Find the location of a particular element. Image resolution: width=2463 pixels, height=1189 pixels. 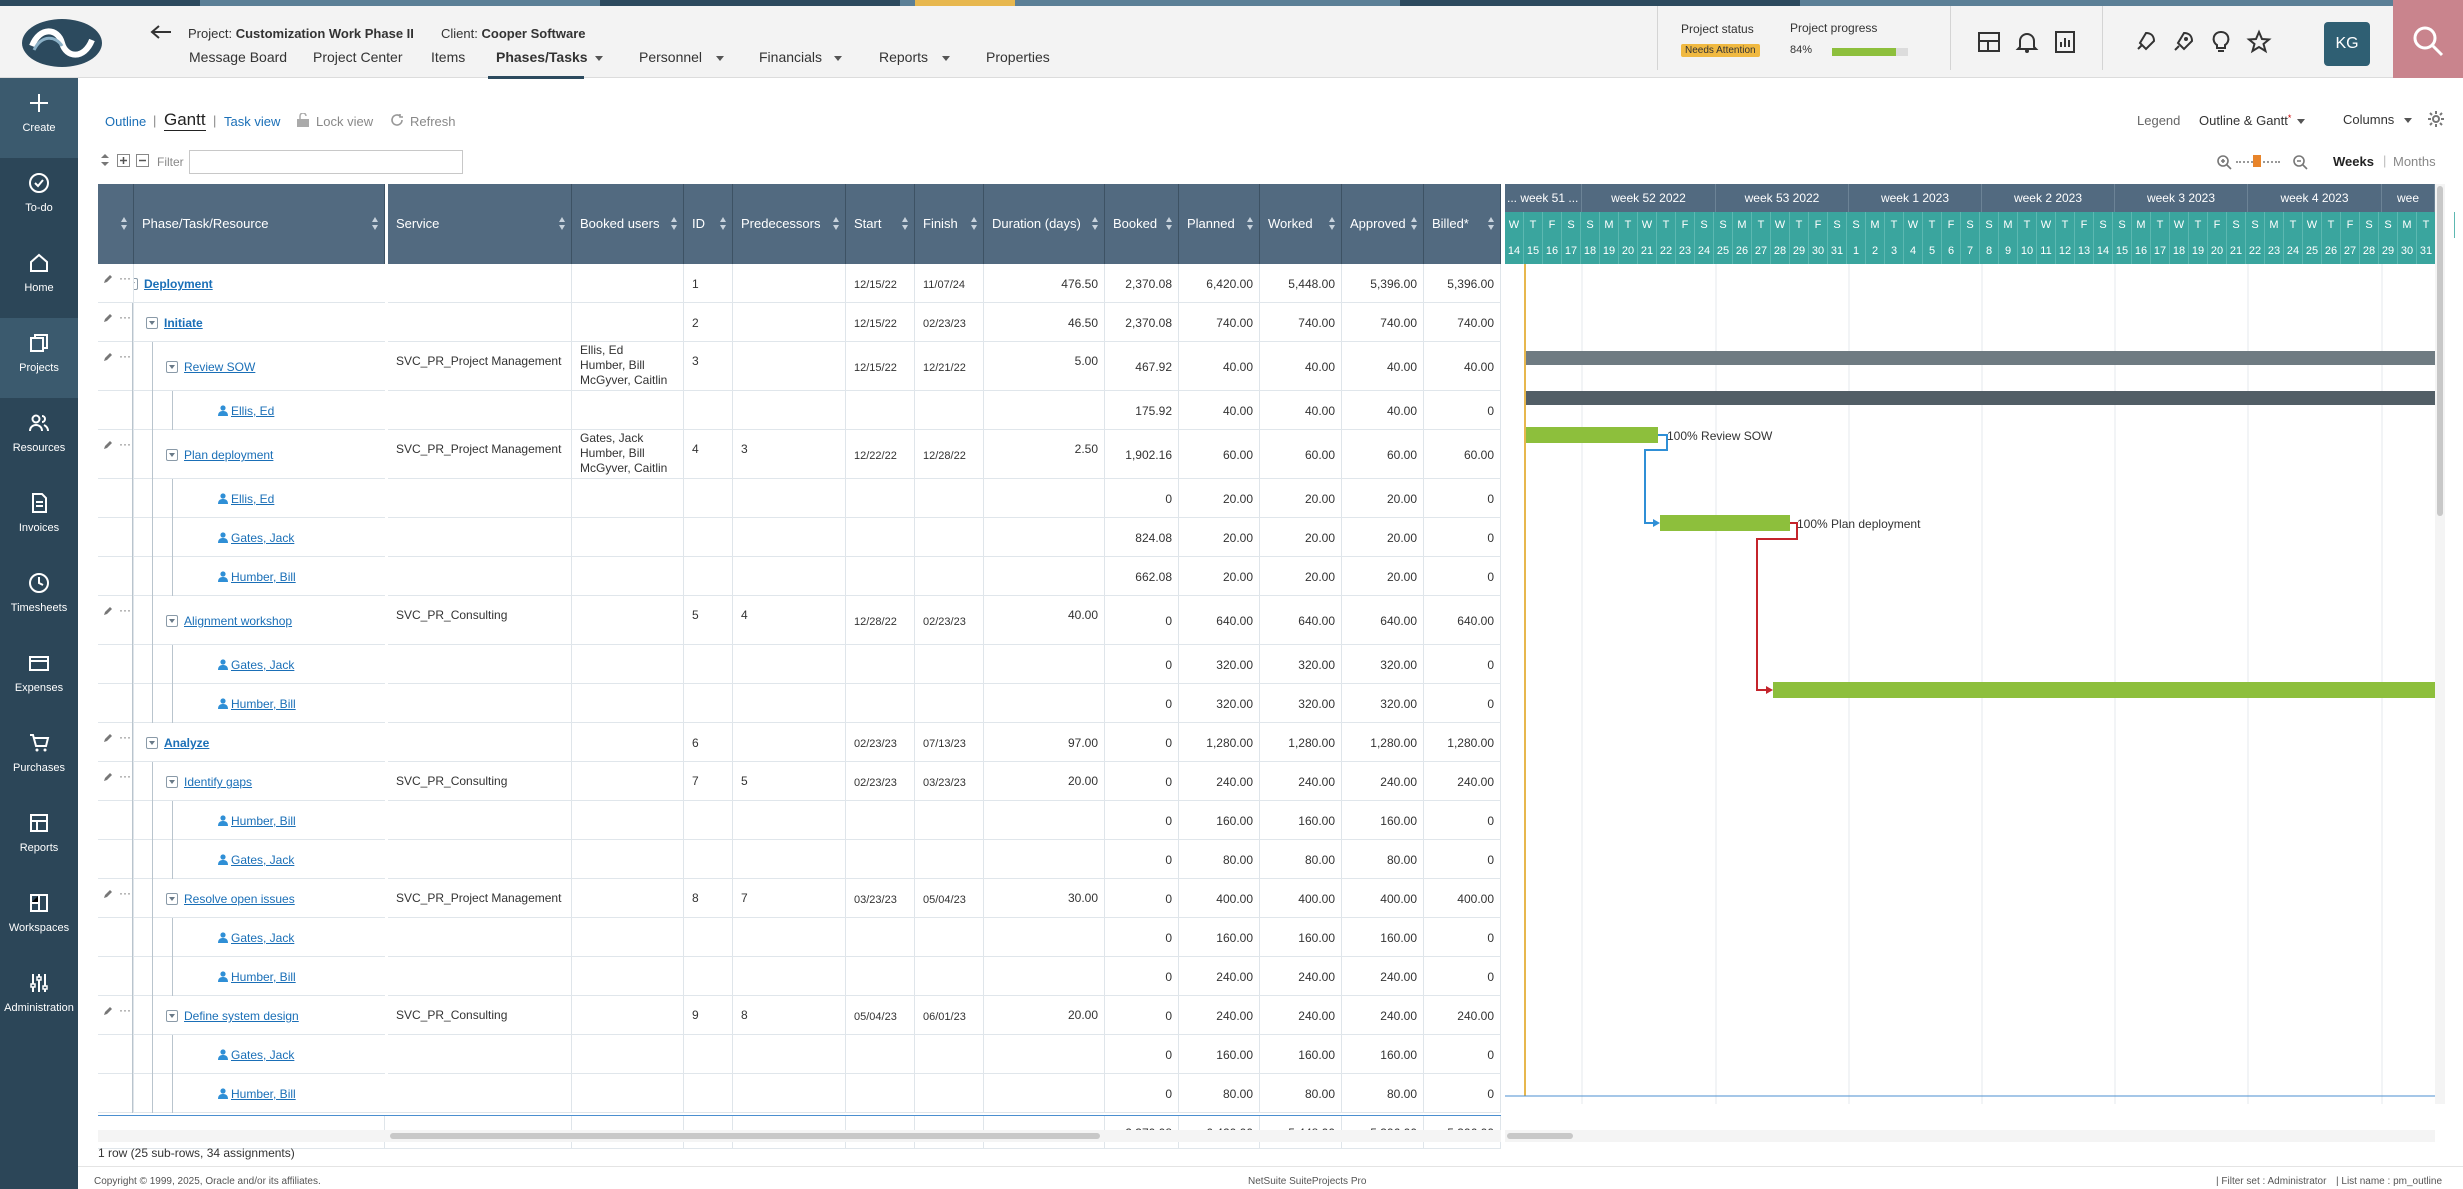

filter-input is located at coordinates (326, 162).